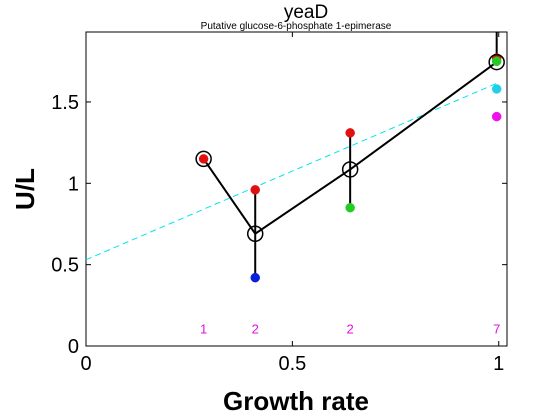 Image resolution: width=560 pixels, height=420 pixels. Describe the element at coordinates (25, 189) in the screenshot. I see `y-axis-label: U/L` at that location.